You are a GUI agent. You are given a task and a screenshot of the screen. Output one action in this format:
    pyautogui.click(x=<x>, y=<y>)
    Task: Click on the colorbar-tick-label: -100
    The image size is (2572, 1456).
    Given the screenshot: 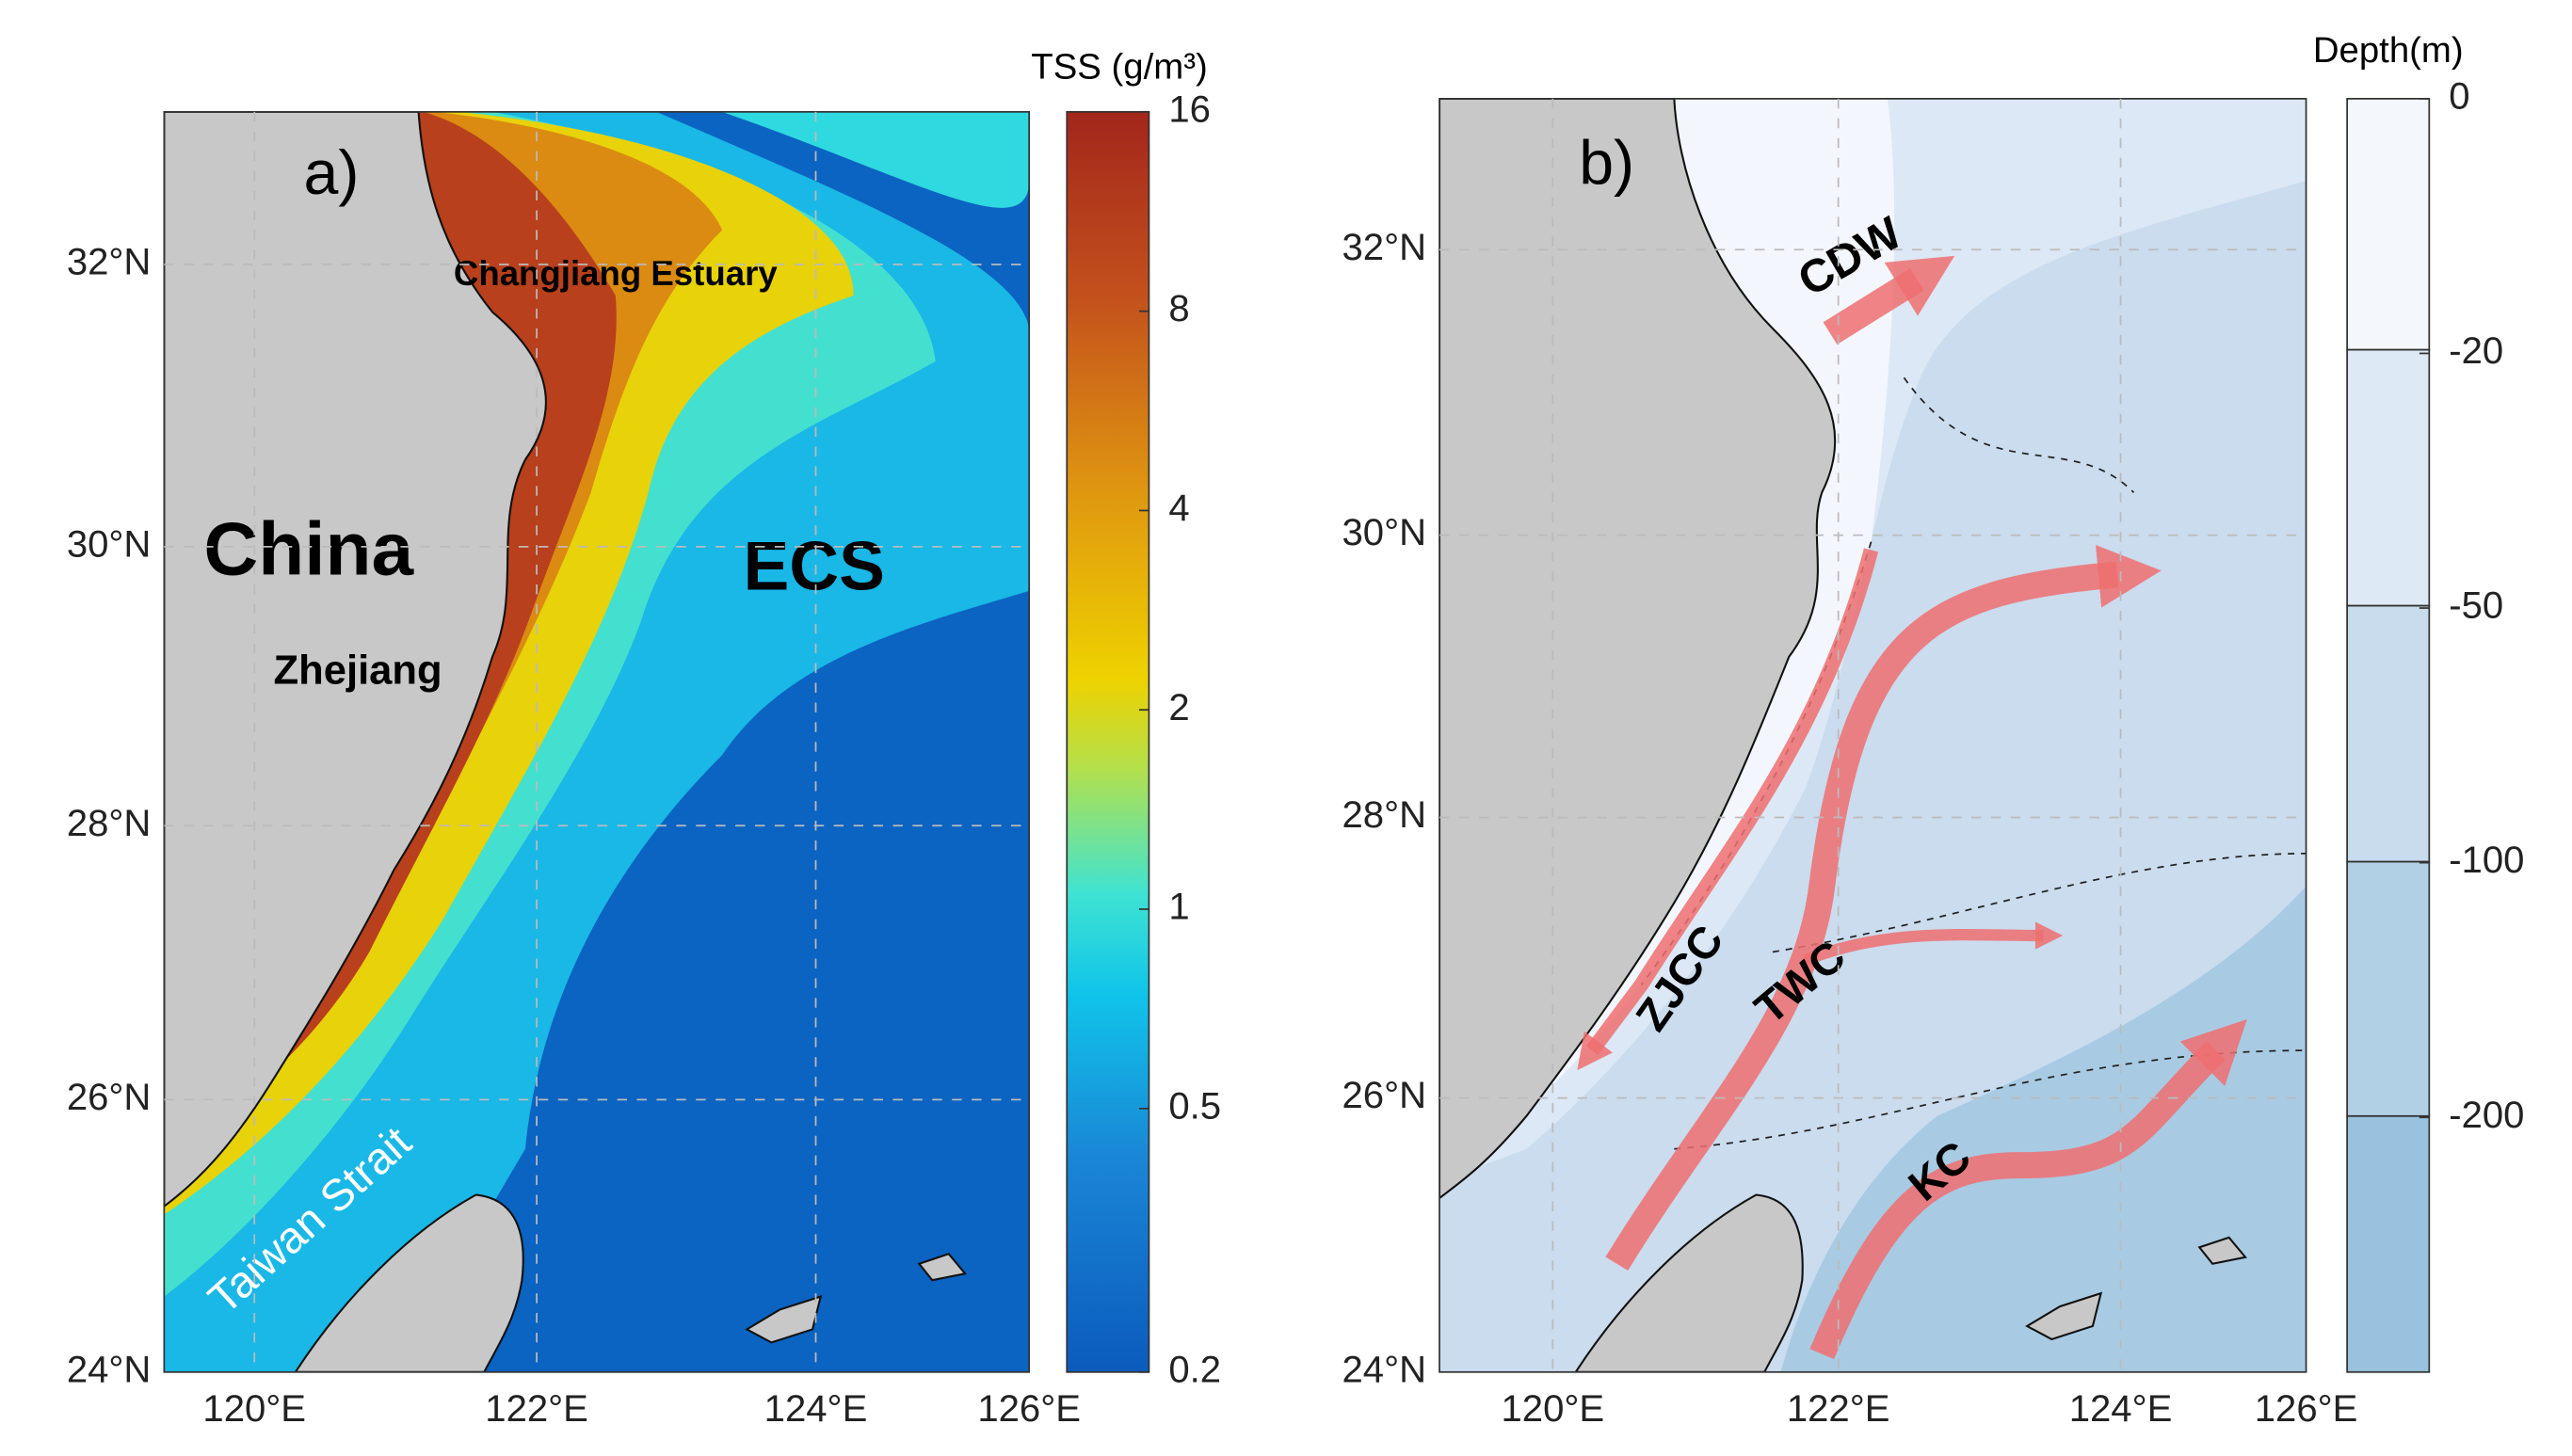 What is the action you would take?
    pyautogui.click(x=2486, y=860)
    